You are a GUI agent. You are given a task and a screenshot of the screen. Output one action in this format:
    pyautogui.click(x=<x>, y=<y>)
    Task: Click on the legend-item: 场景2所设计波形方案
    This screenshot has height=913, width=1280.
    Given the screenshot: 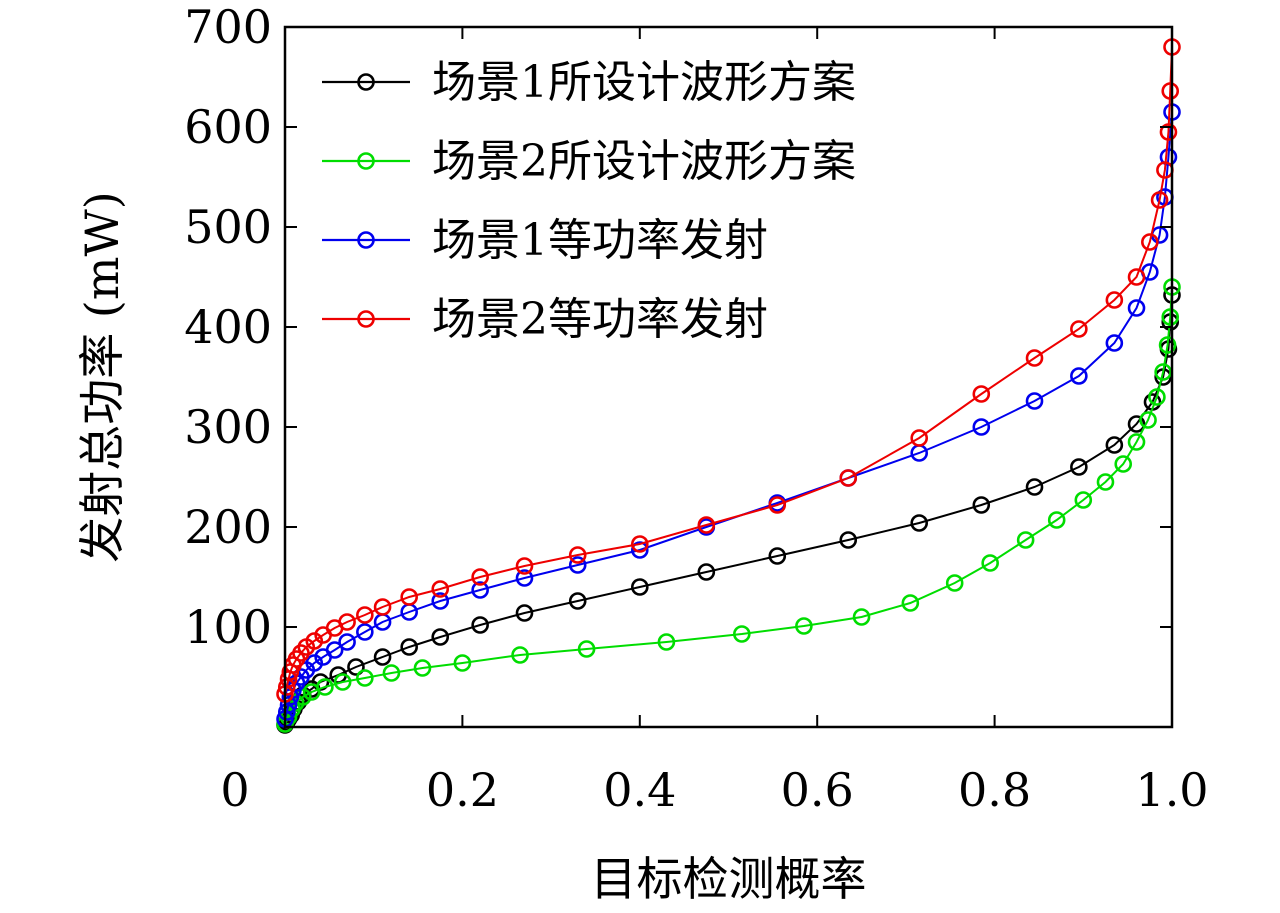 What is the action you would take?
    pyautogui.click(x=589, y=161)
    